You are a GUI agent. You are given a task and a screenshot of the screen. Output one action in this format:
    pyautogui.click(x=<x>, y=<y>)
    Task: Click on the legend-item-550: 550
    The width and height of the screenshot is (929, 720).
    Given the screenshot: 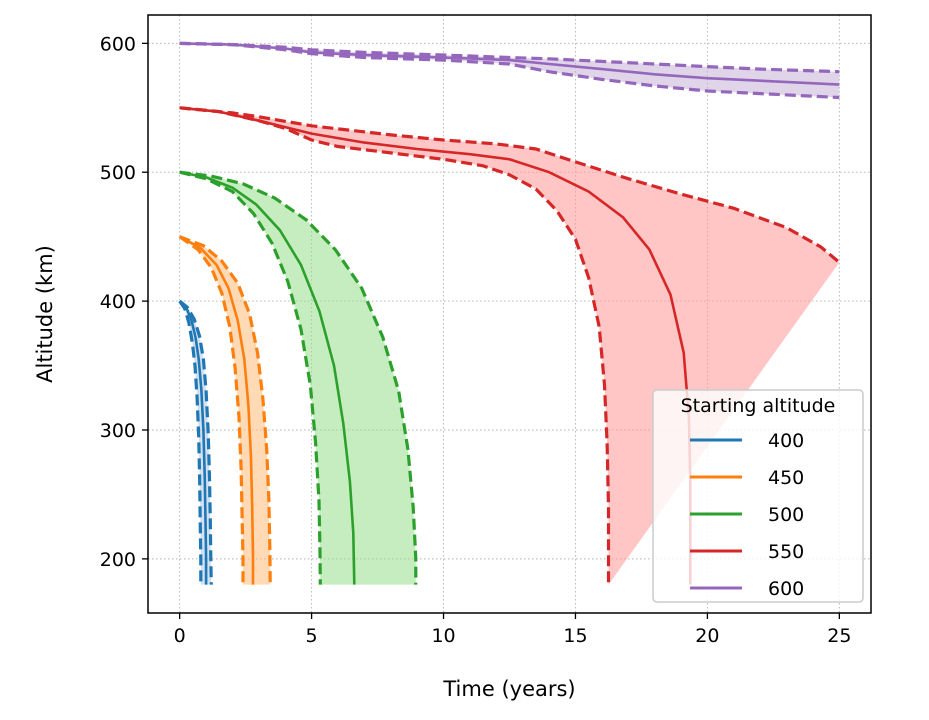 What is the action you would take?
    pyautogui.click(x=747, y=552)
    